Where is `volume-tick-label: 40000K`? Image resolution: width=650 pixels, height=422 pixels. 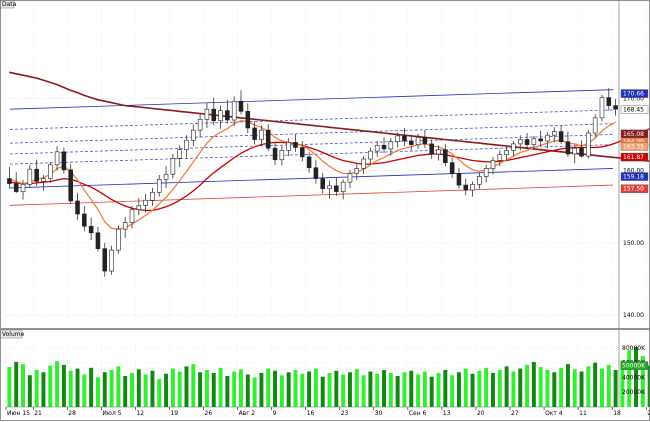
volume-tick-label: 40000K is located at coordinates (634, 377).